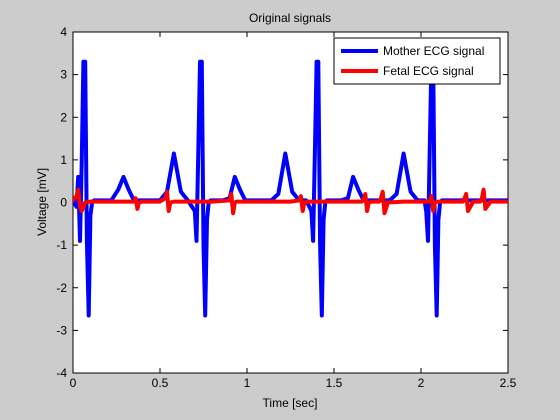 This screenshot has width=560, height=420. Describe the element at coordinates (247, 383) in the screenshot. I see `x-tick-label: 1` at that location.